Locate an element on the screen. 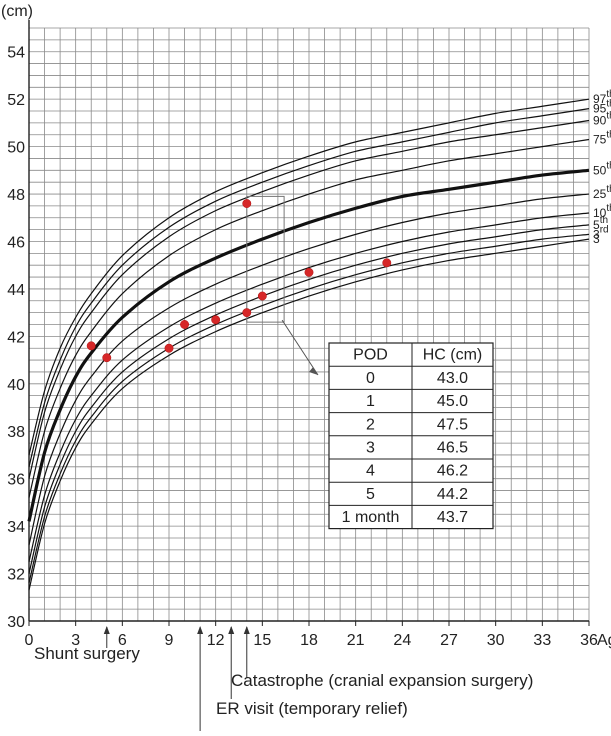 The height and width of the screenshot is (736, 611). x-tick-label: 0 is located at coordinates (29, 640).